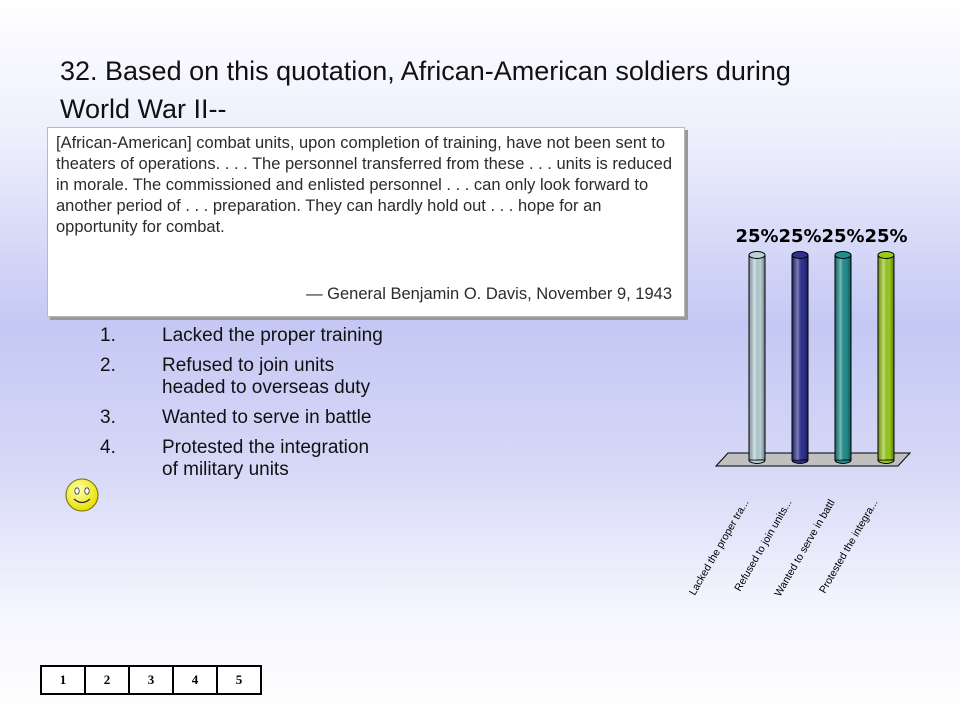  What do you see at coordinates (885, 236) in the screenshot?
I see `data-label-4: 25%` at bounding box center [885, 236].